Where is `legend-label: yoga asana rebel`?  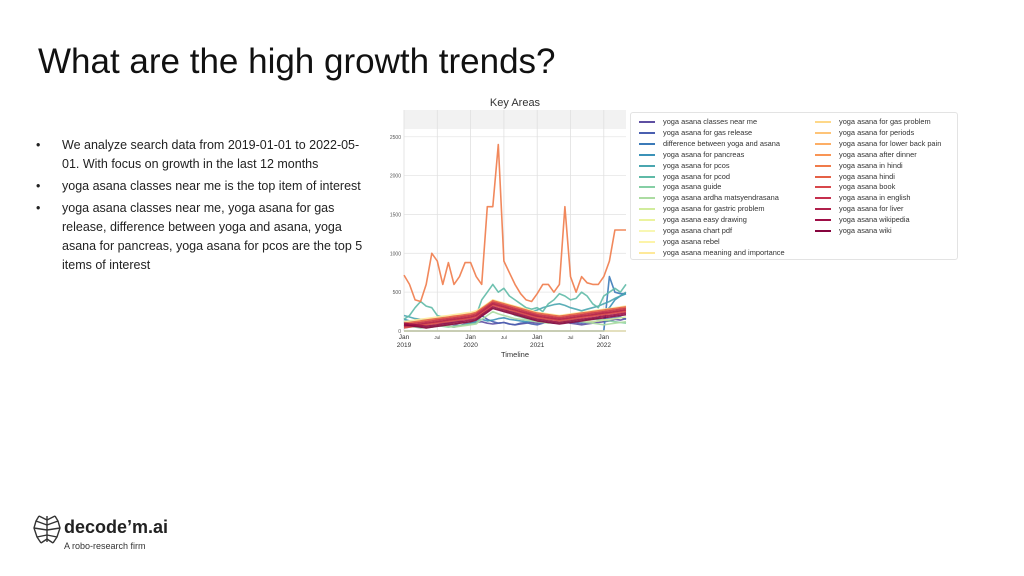
legend-label: yoga asana rebel is located at coordinates (691, 241).